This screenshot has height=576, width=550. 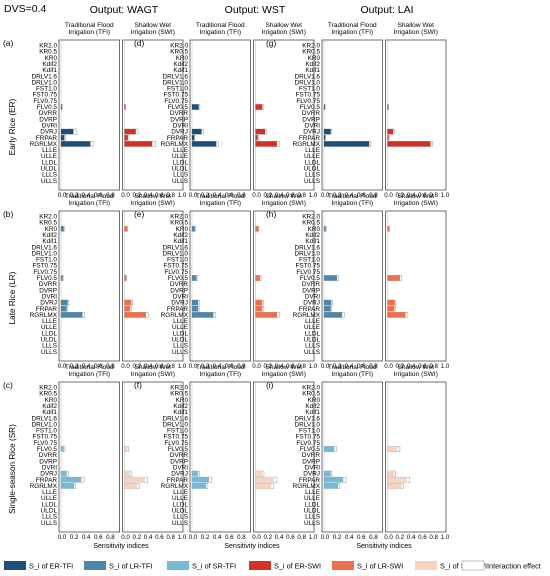 I want to click on parameter-label: Kdif2, so click(x=49, y=406).